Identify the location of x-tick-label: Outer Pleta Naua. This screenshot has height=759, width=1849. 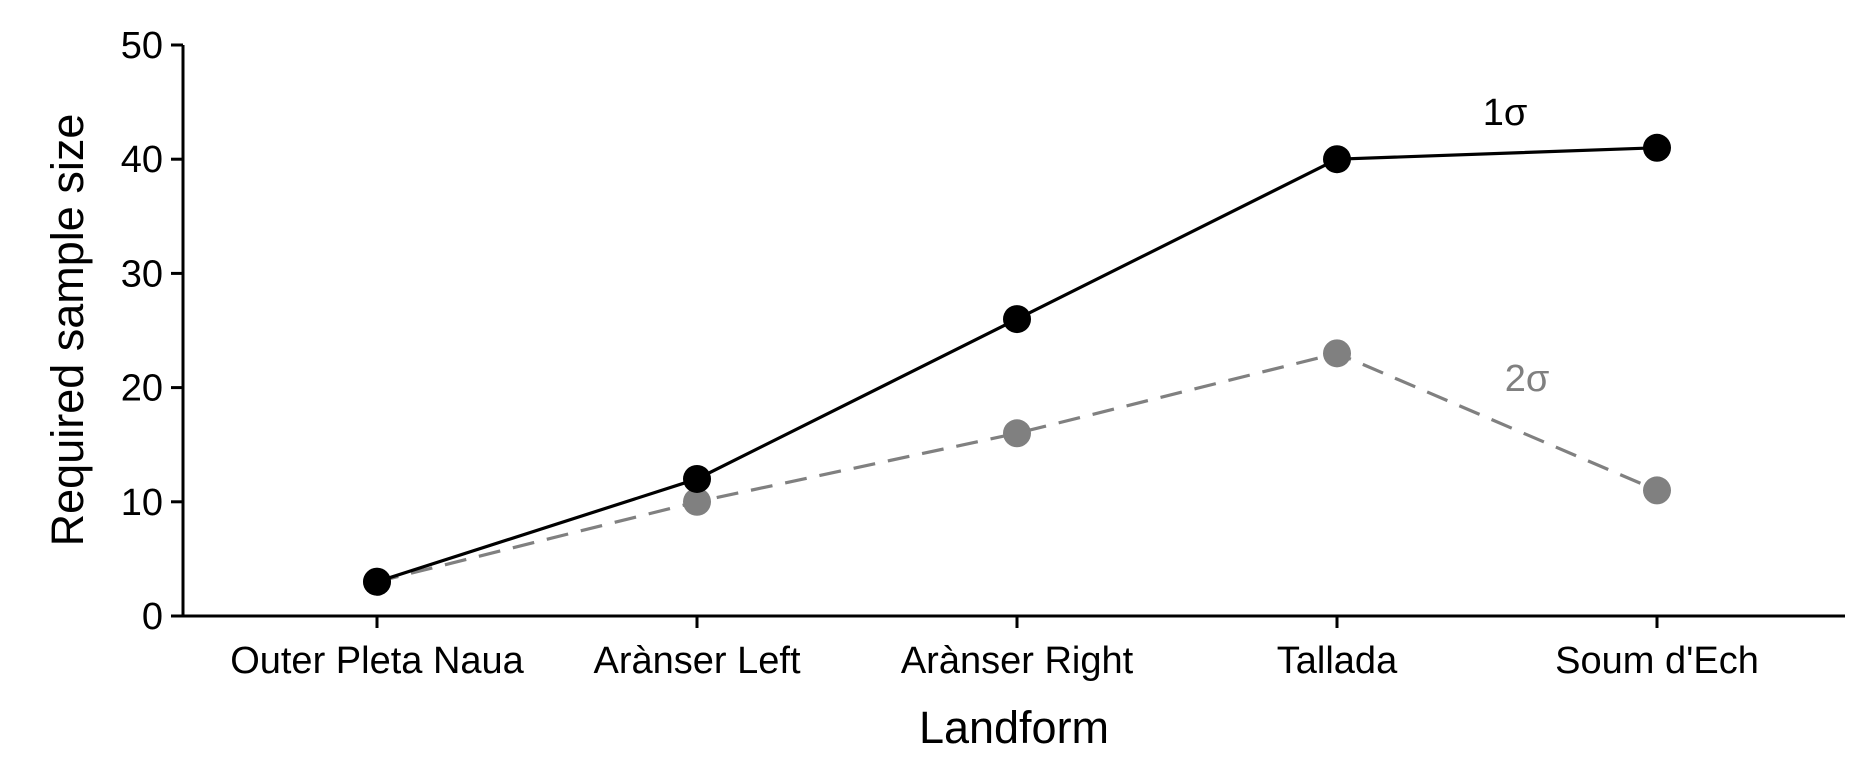
(377, 661).